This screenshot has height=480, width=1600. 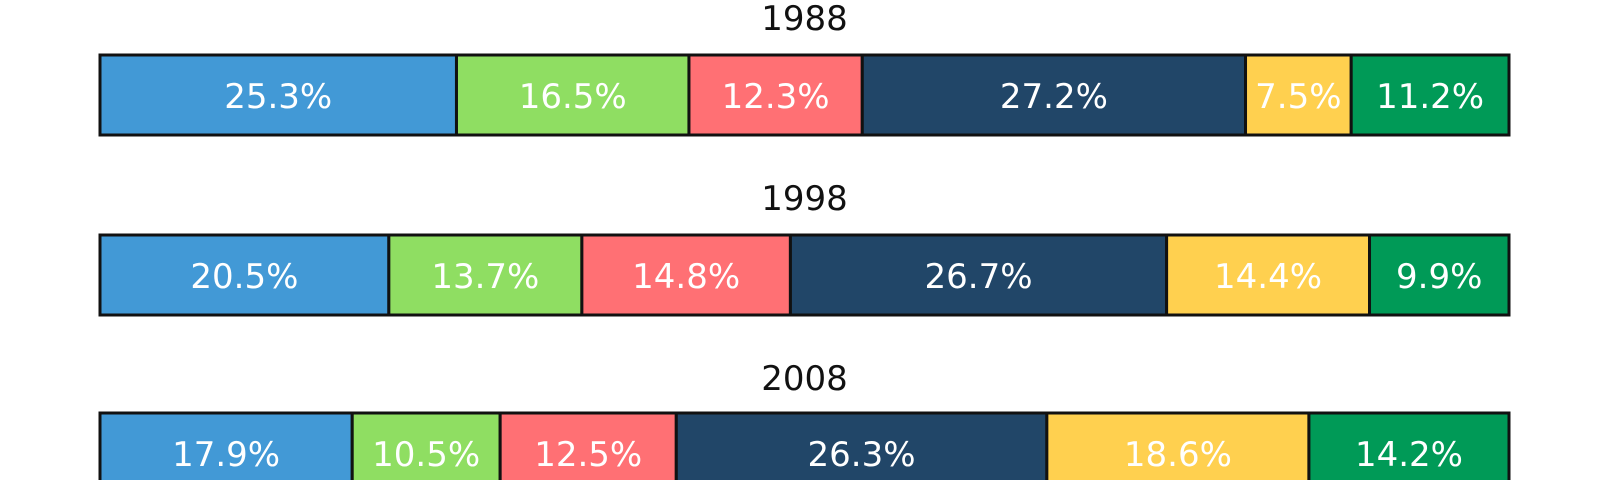 What do you see at coordinates (804, 379) in the screenshot?
I see `panel-title: 2008` at bounding box center [804, 379].